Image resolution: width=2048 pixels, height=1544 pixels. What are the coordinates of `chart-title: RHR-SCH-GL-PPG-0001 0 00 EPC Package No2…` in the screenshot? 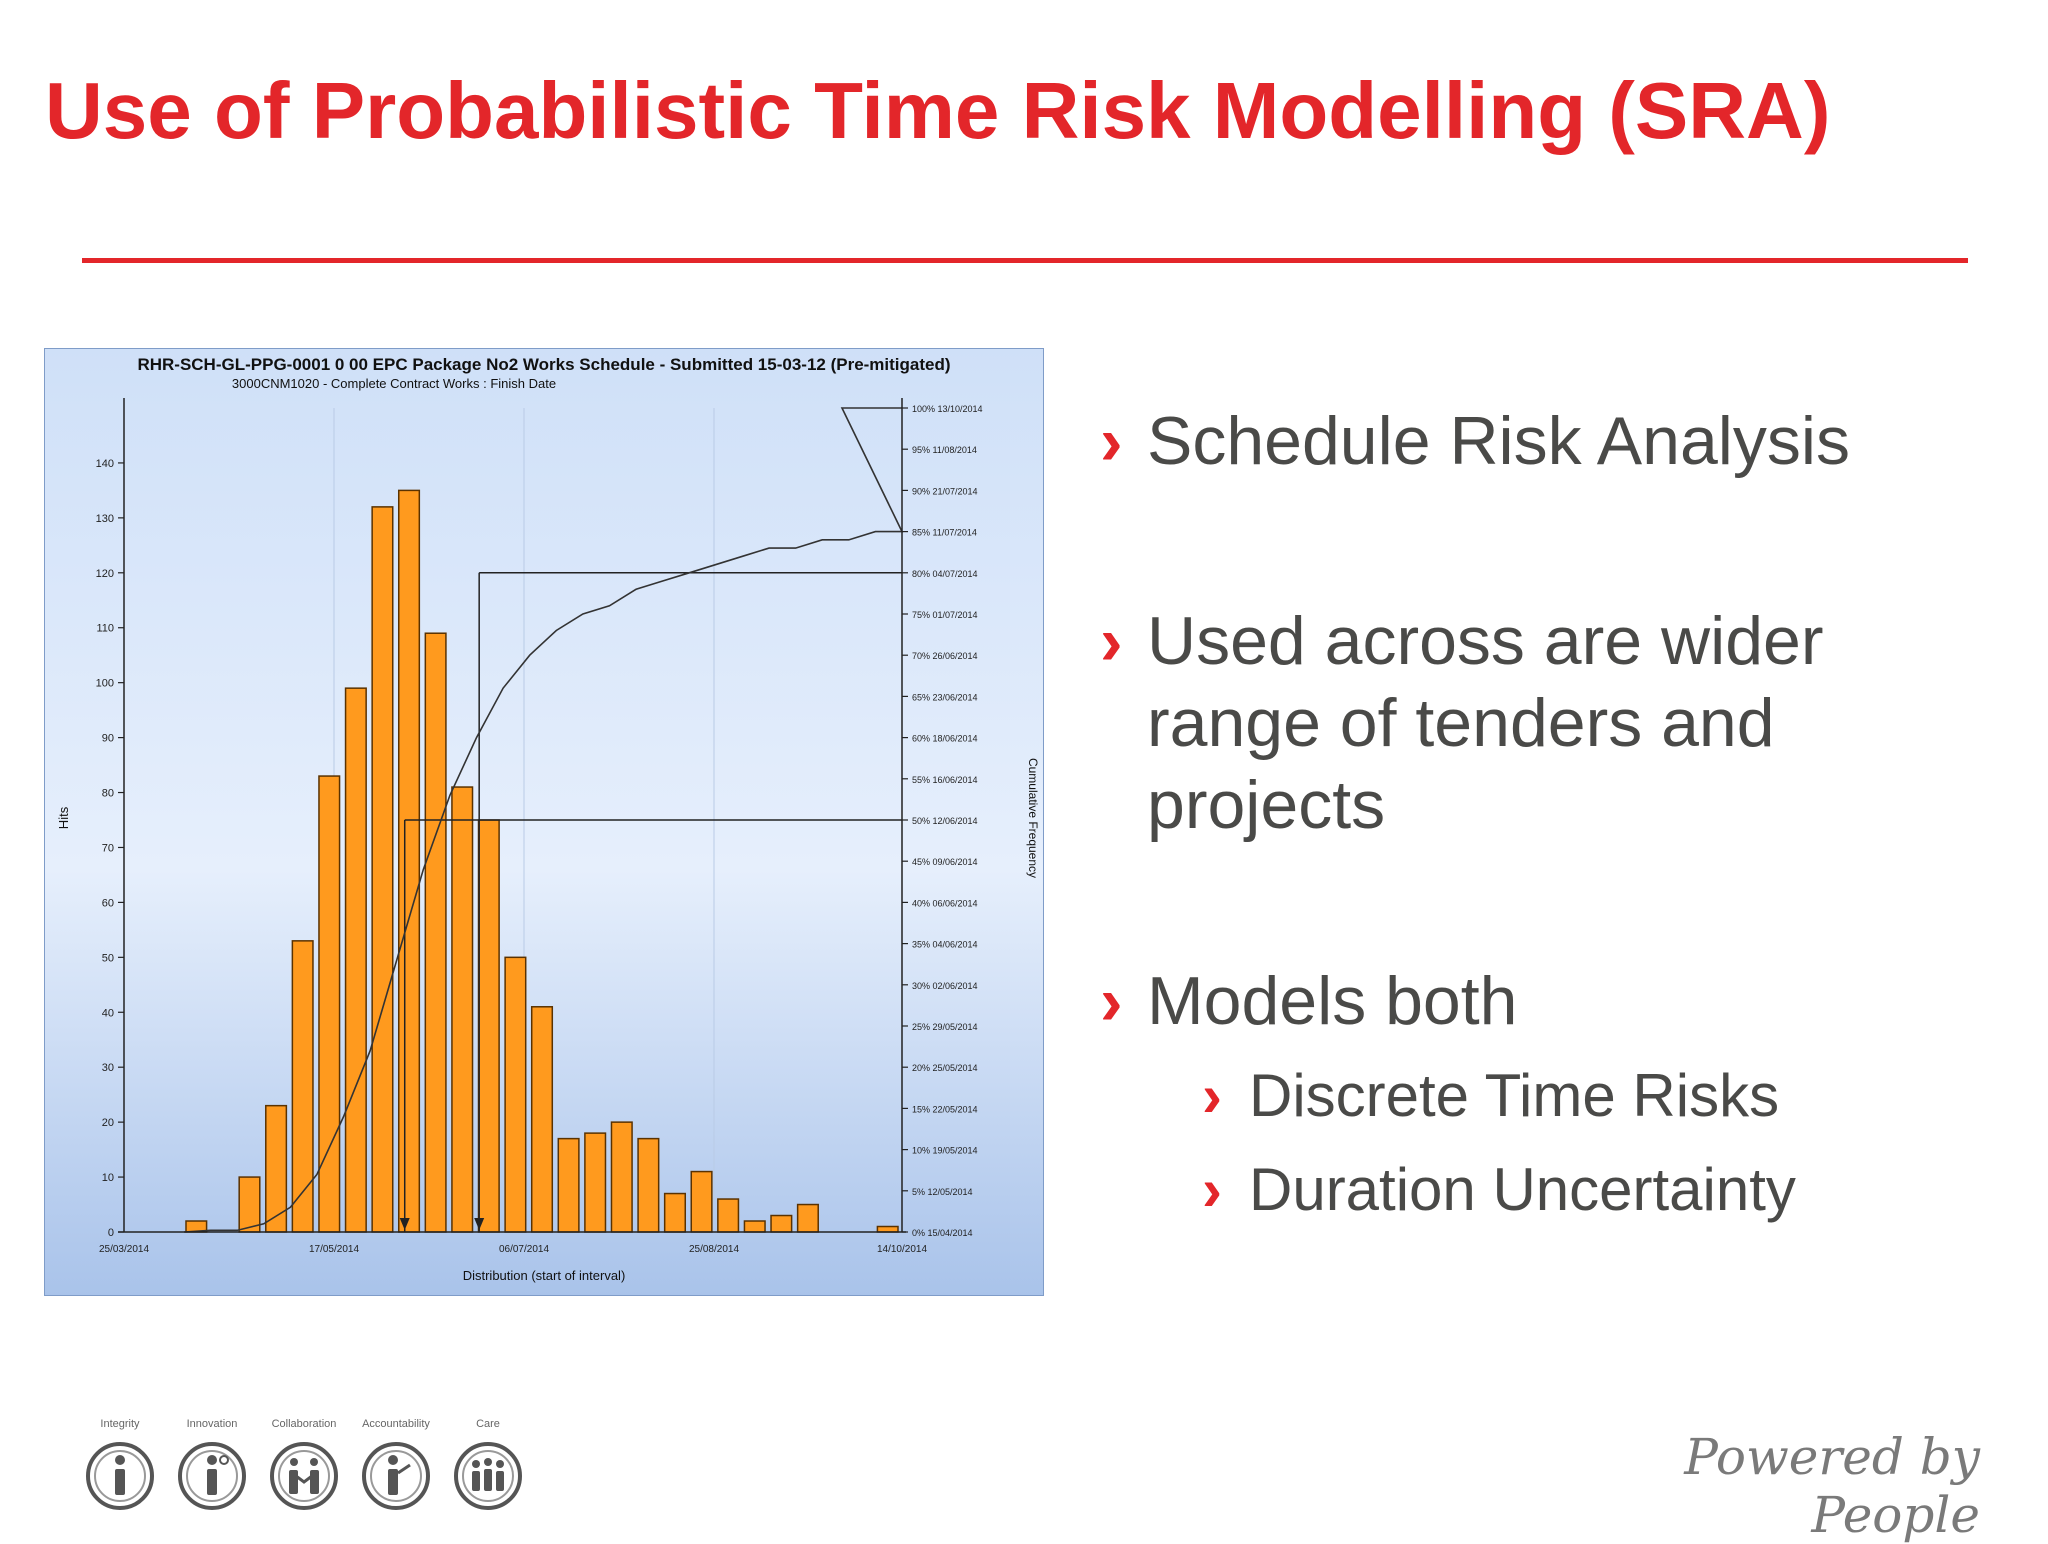 It's located at (543, 364).